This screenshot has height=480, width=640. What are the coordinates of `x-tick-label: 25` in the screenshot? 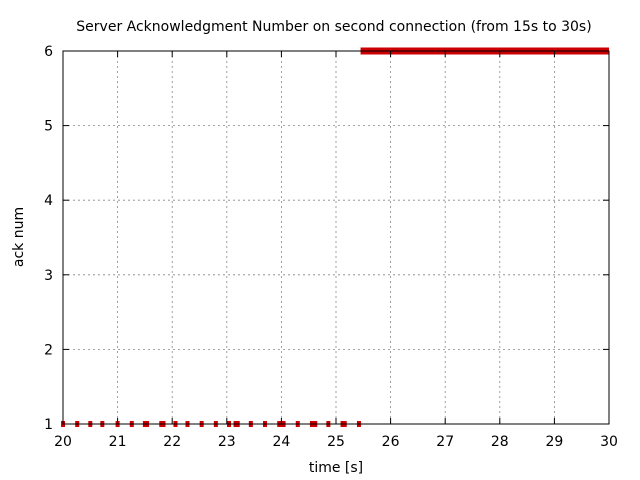 It's located at (336, 442).